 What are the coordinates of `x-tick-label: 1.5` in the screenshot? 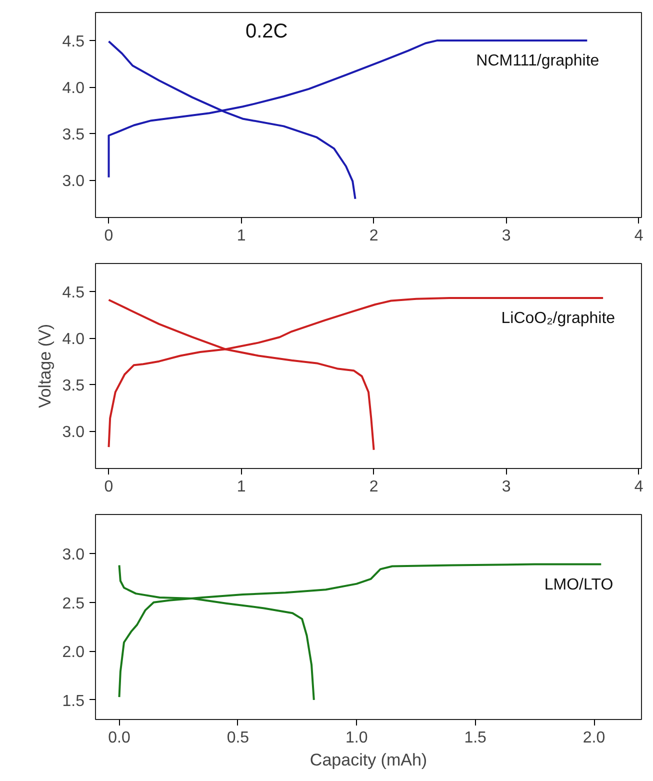 It's located at (475, 738).